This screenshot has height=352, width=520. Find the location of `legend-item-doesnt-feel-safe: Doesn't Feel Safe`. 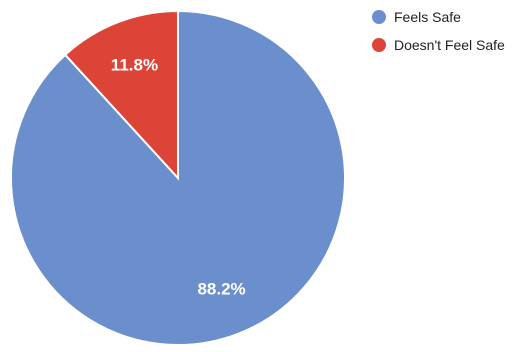

legend-item-doesnt-feel-safe: Doesn't Feel Safe is located at coordinates (438, 45).